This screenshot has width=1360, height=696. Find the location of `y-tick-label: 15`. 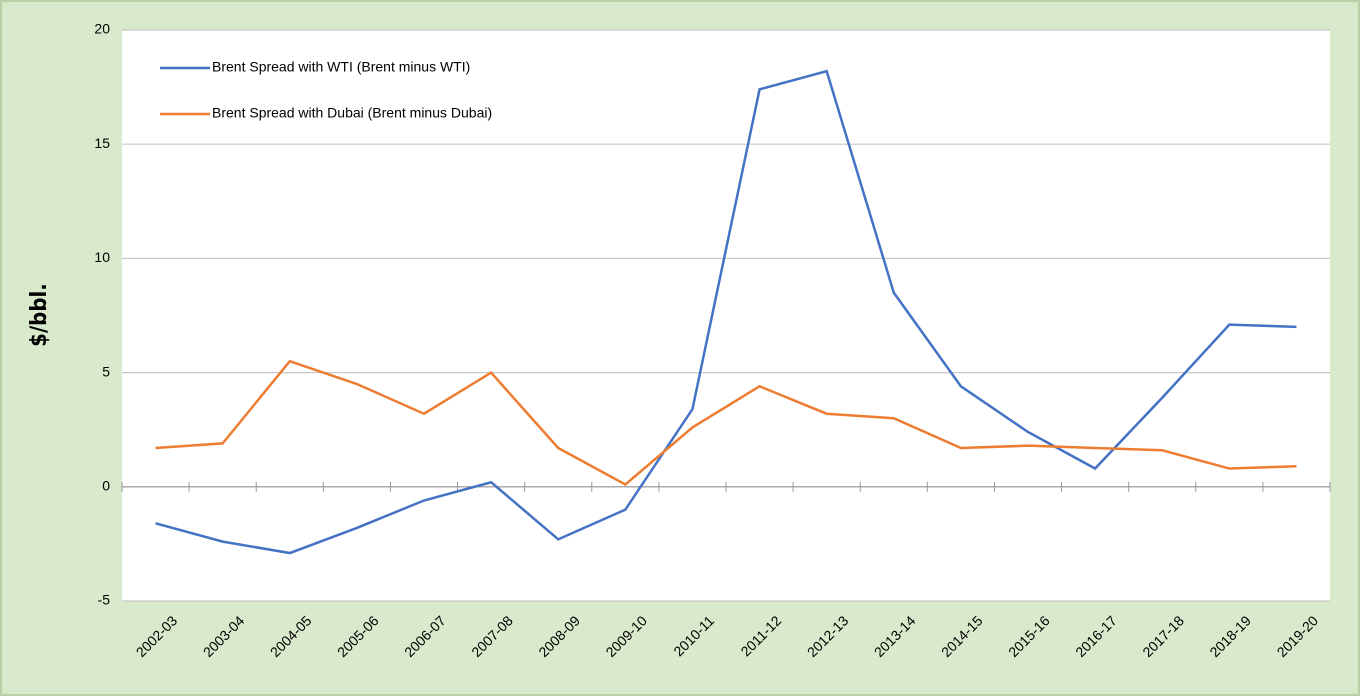

y-tick-label: 15 is located at coordinates (102, 143).